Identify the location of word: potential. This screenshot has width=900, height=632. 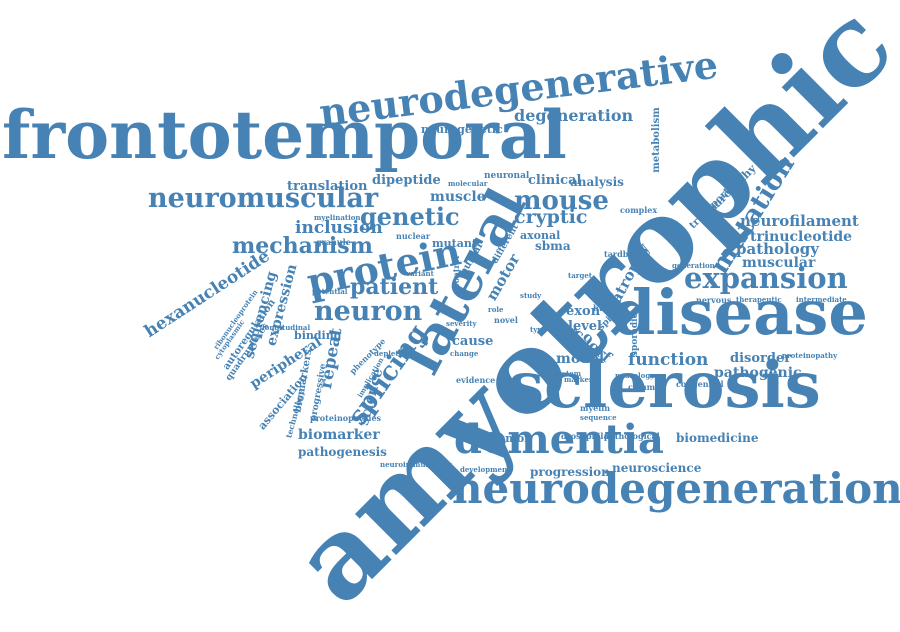
(330, 291).